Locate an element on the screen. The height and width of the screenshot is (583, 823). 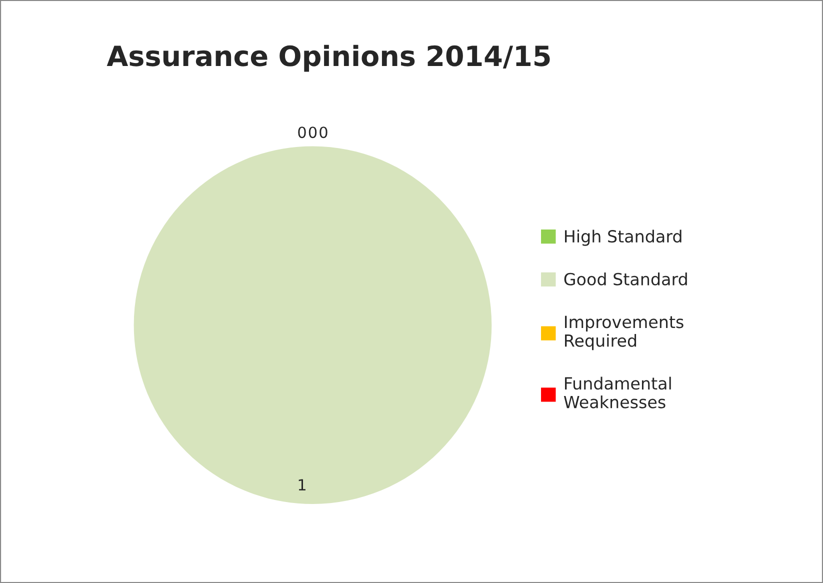
legend-label: Good Standard is located at coordinates (625, 279).